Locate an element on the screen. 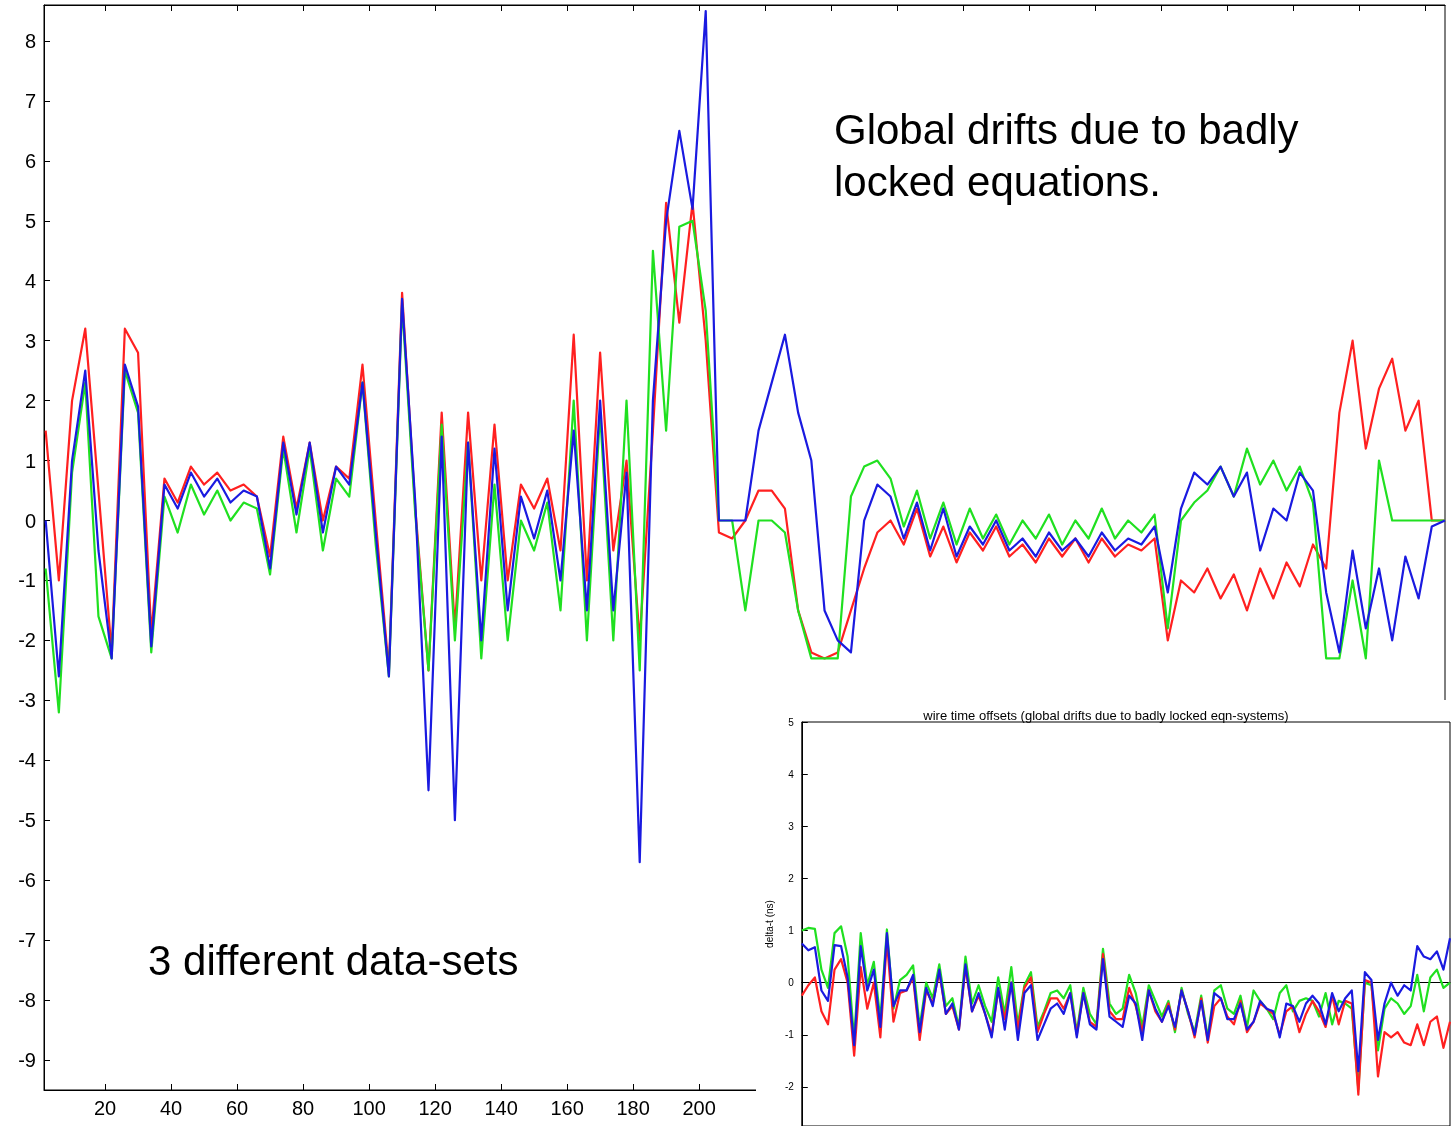 Image resolution: width=1456 pixels, height=1126 pixels. y-tick-label: -6 is located at coordinates (27, 880).